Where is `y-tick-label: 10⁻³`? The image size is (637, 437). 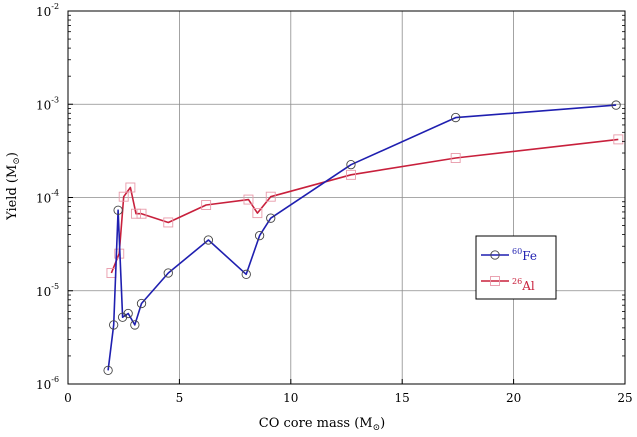
y-tick-label: 10⁻³ is located at coordinates (47, 103).